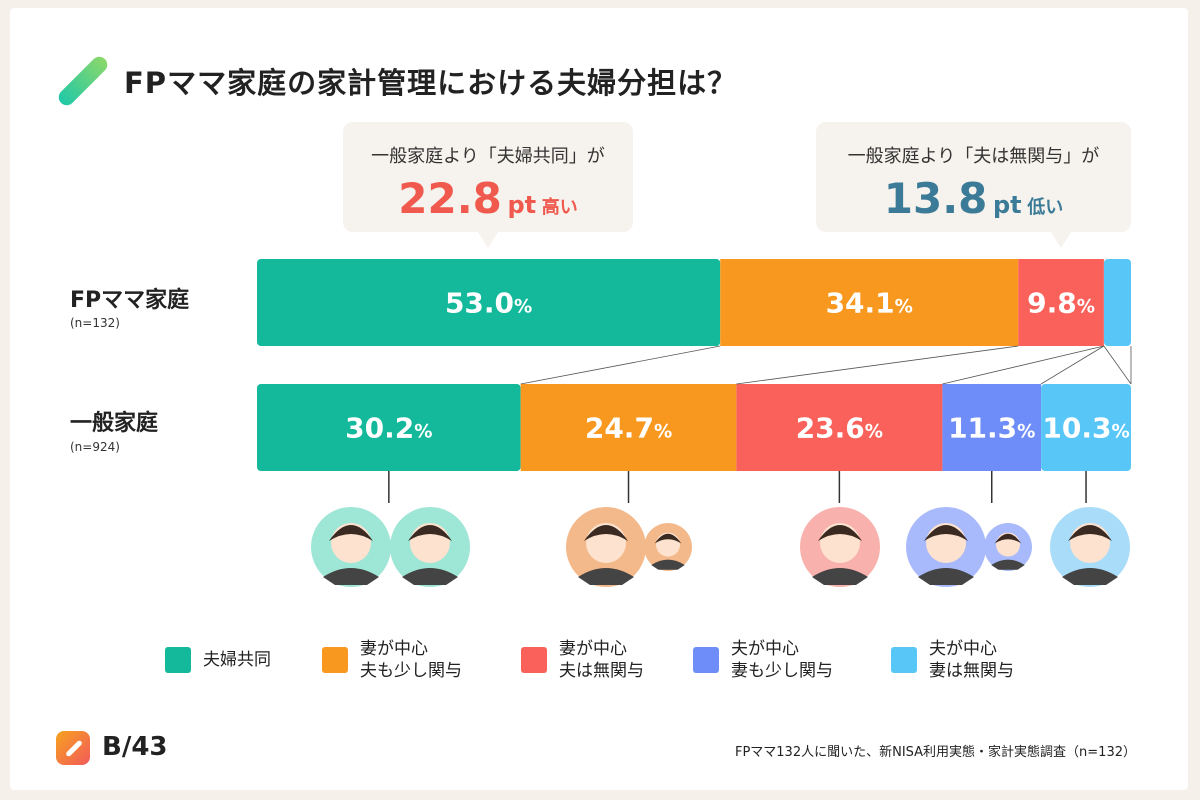 The width and height of the screenshot is (1200, 800). I want to click on legend-label: 夫婦共同, so click(237, 660).